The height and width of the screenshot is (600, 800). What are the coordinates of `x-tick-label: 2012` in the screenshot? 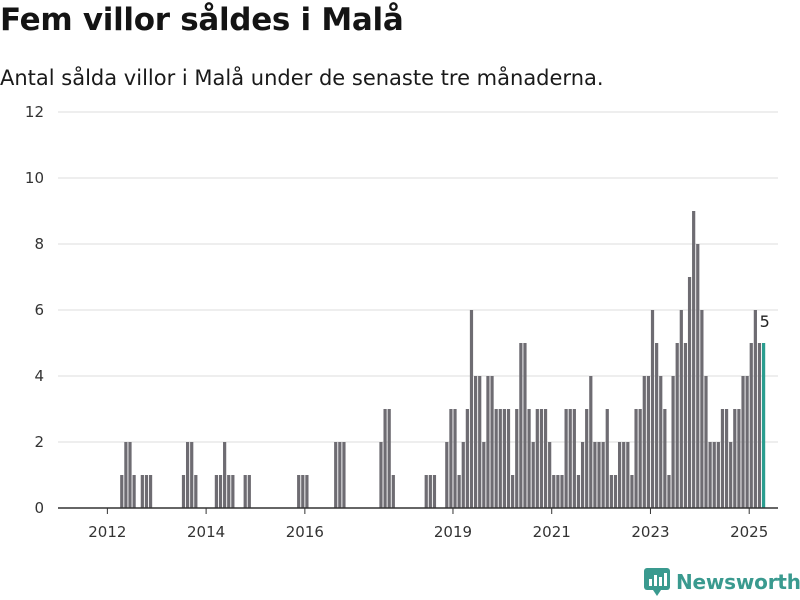 It's located at (107, 532).